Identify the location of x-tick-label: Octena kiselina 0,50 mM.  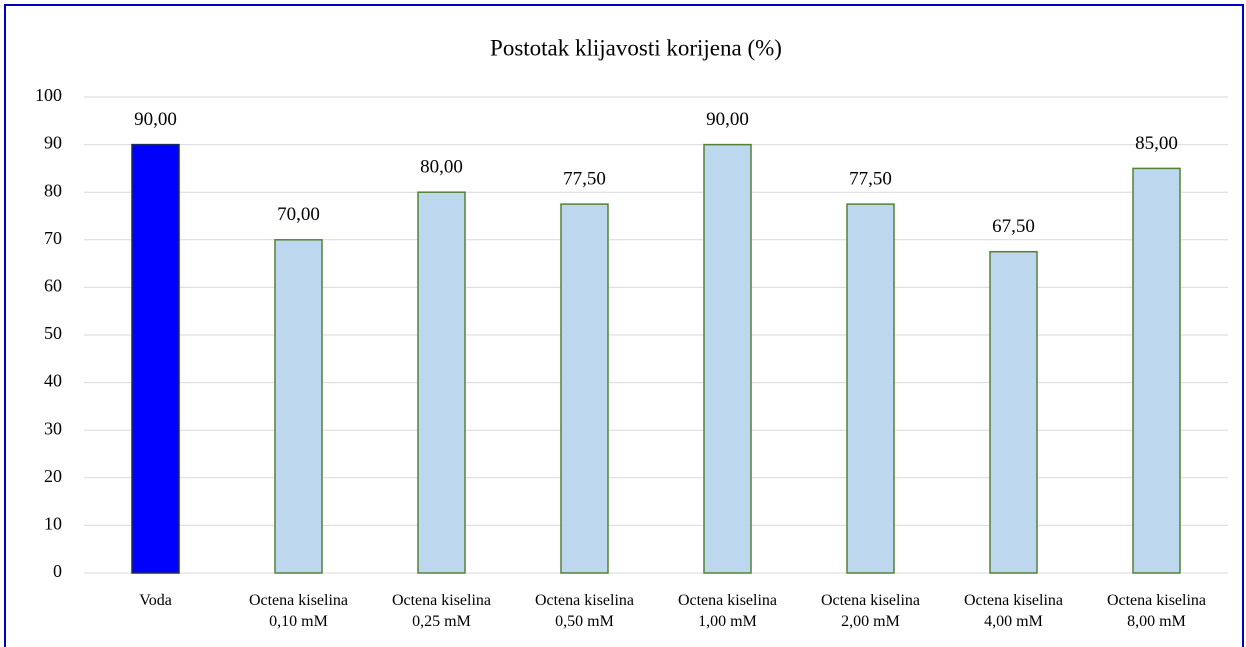
(584, 611).